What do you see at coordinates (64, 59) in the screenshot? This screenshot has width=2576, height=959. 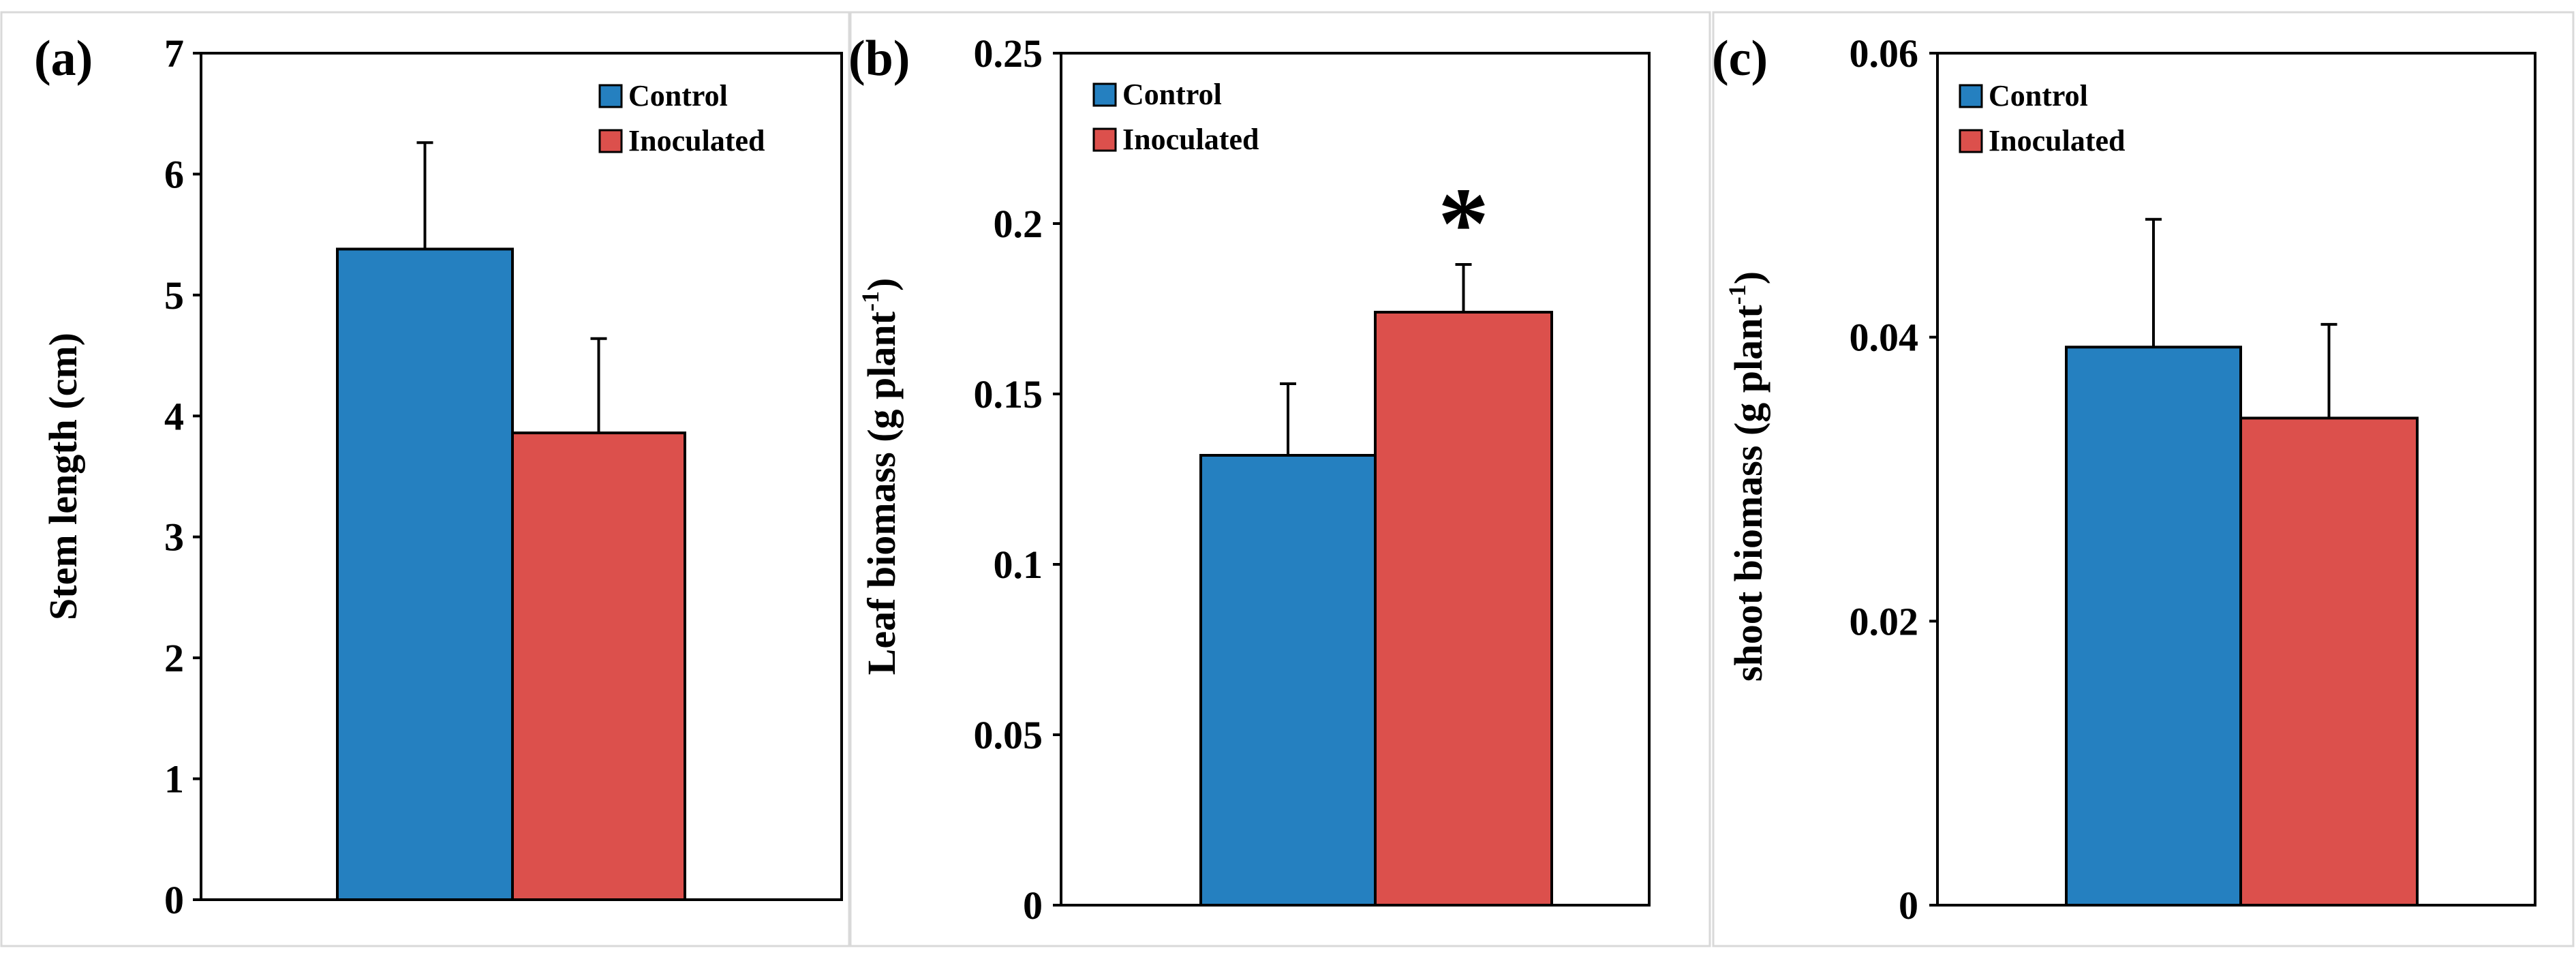 I see `panel-label: (a)` at bounding box center [64, 59].